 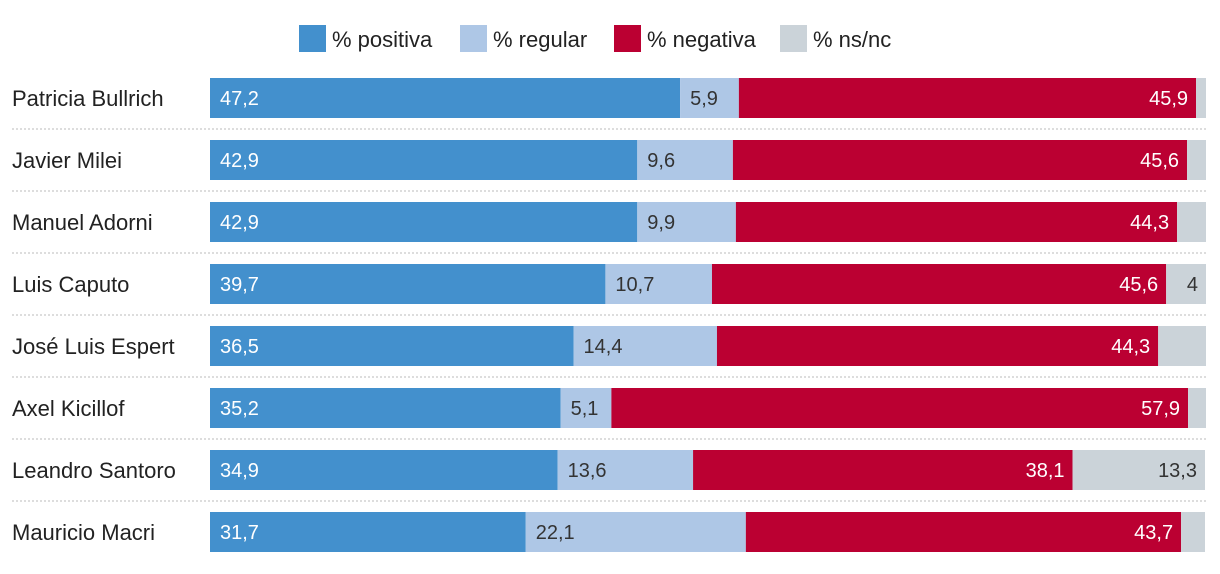 I want to click on legend-swatch-negativa, so click(x=627, y=38).